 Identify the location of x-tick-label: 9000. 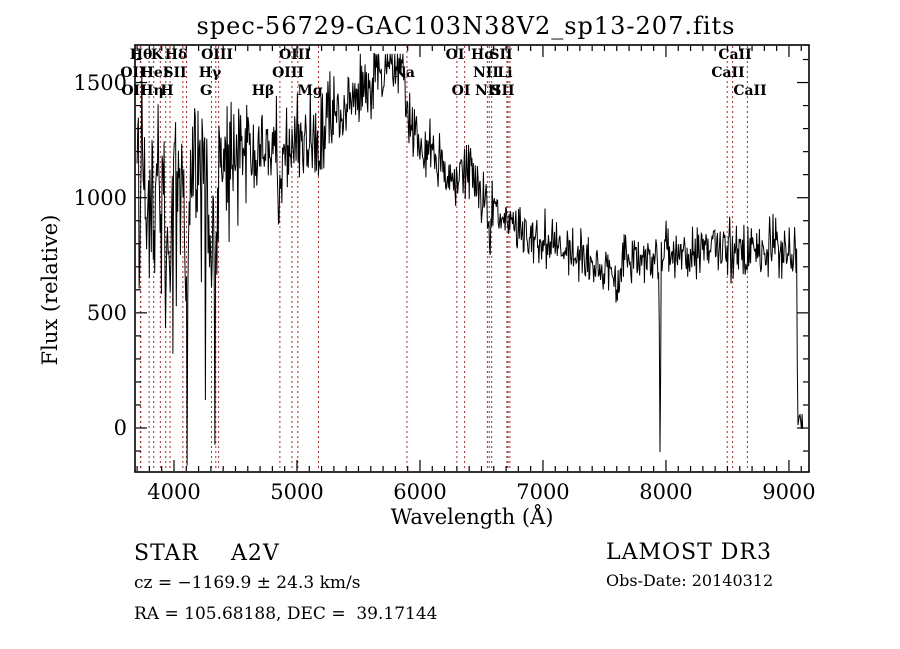
(789, 492).